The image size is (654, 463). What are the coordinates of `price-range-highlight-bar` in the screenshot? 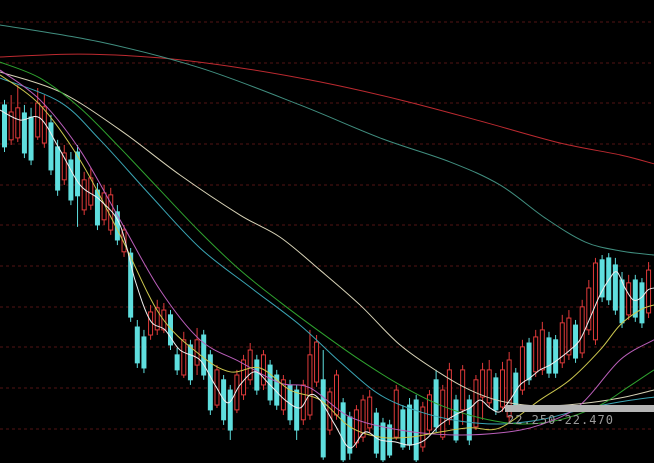 It's located at (579, 408).